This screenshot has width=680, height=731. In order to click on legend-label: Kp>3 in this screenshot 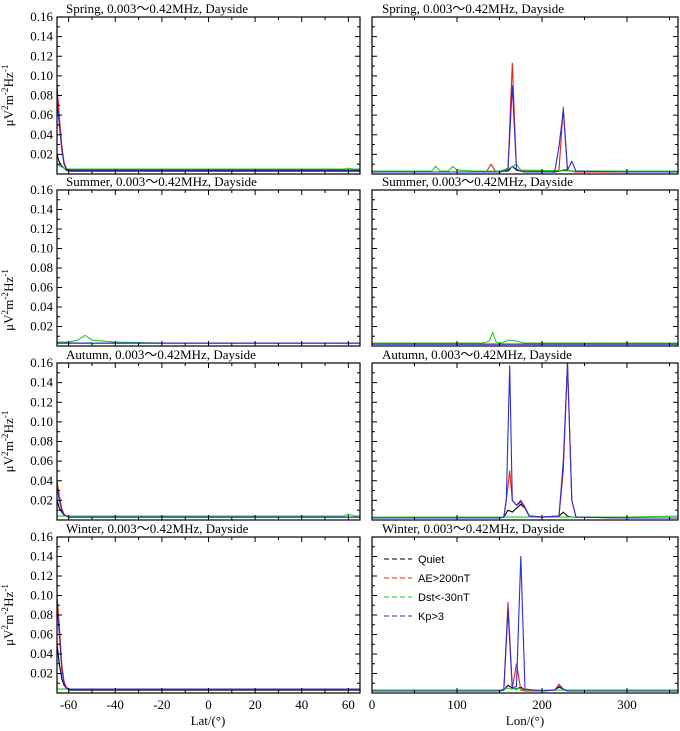, I will do `click(431, 617)`.